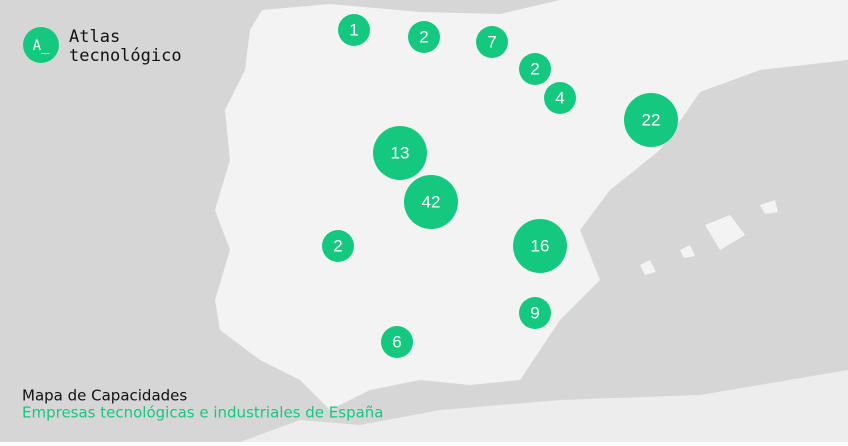 The height and width of the screenshot is (446, 848). I want to click on cluster-count: 7, so click(491, 41).